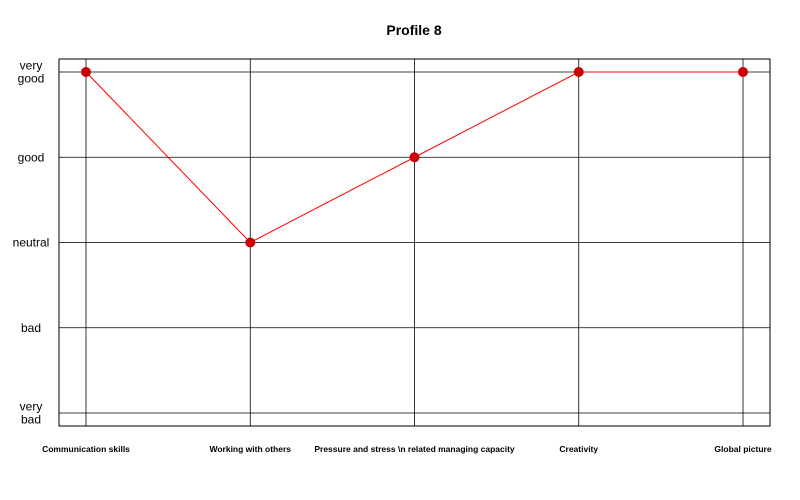  I want to click on y-tick-label: neutral, so click(31, 243).